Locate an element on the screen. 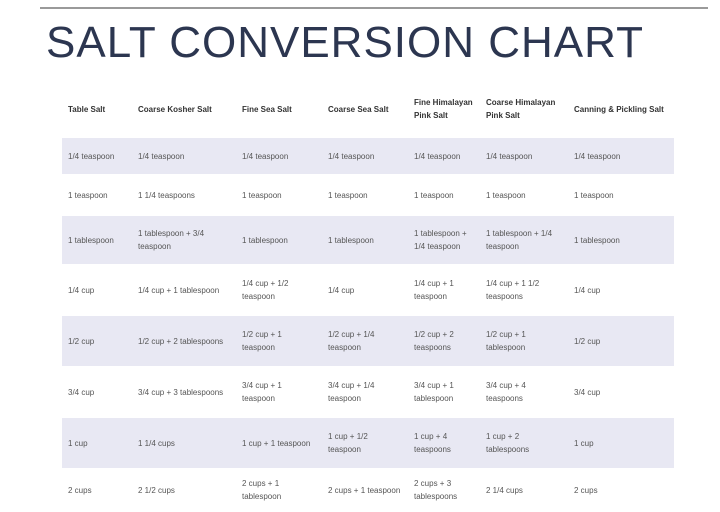 The height and width of the screenshot is (512, 720). column-header: Coarse Himalayan Pink Salt is located at coordinates (521, 109).